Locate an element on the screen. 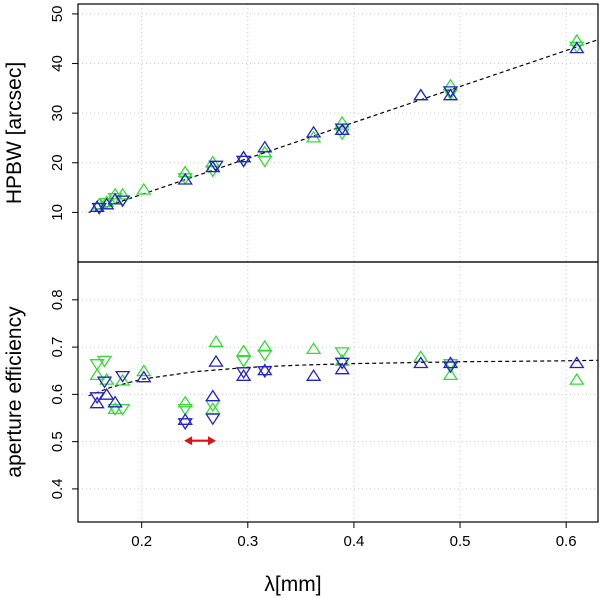 This screenshot has width=600, height=598. x-tick-label-1: 0.3 is located at coordinates (247, 541).